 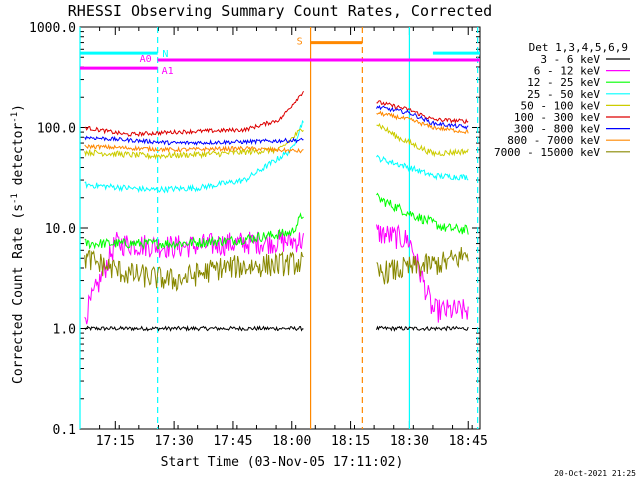 I want to click on y-axis-label-exp2: -1, so click(x=15, y=117).